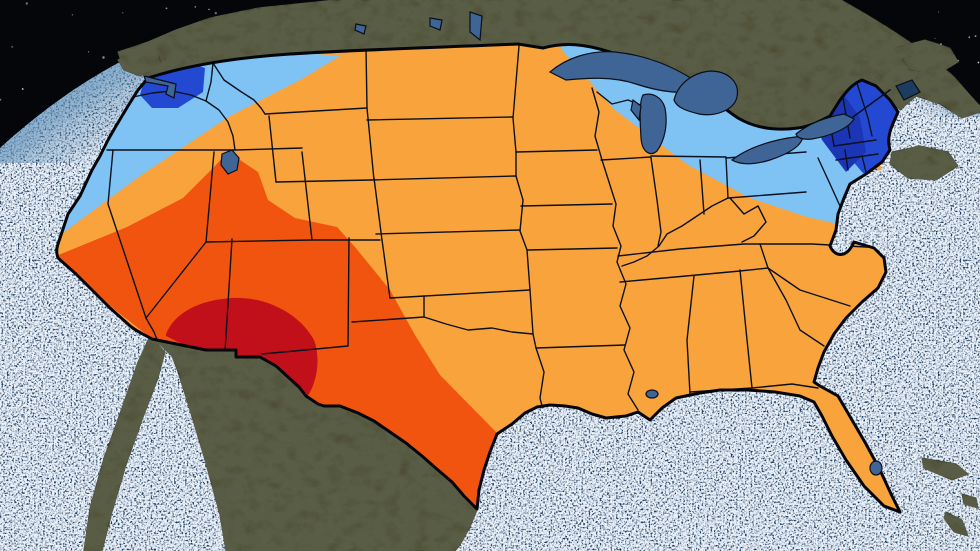 The width and height of the screenshot is (980, 551). What do you see at coordinates (636, 110) in the screenshot?
I see `green-bay` at bounding box center [636, 110].